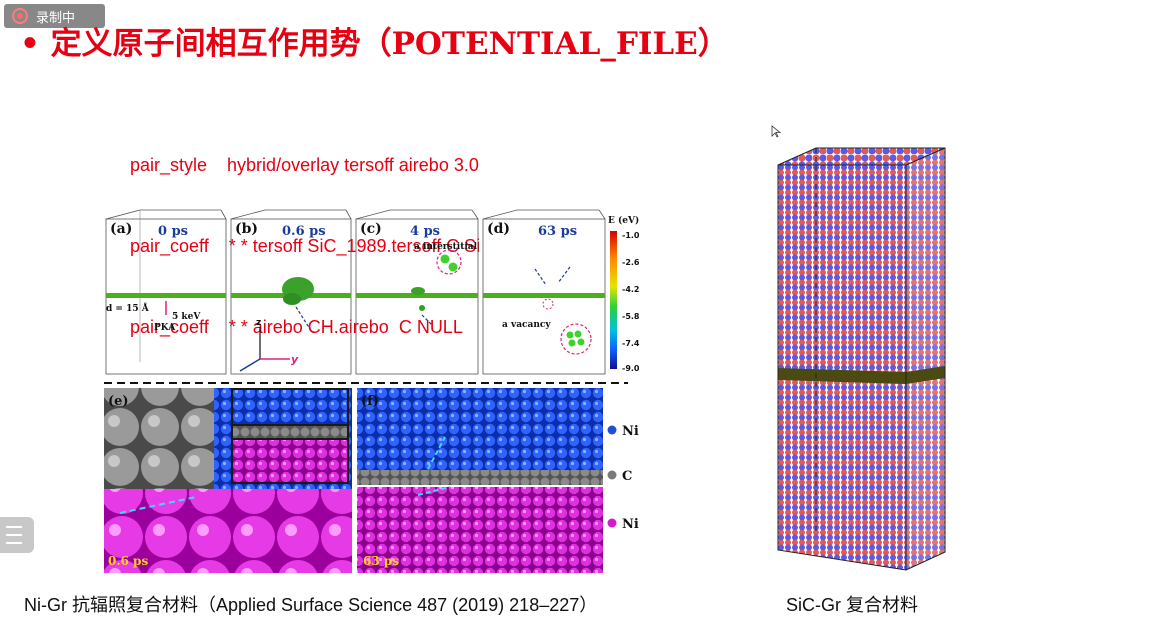 This screenshot has height=633, width=1156. Describe the element at coordinates (631, 289) in the screenshot. I see `colorbar-tick: -4.2` at that location.